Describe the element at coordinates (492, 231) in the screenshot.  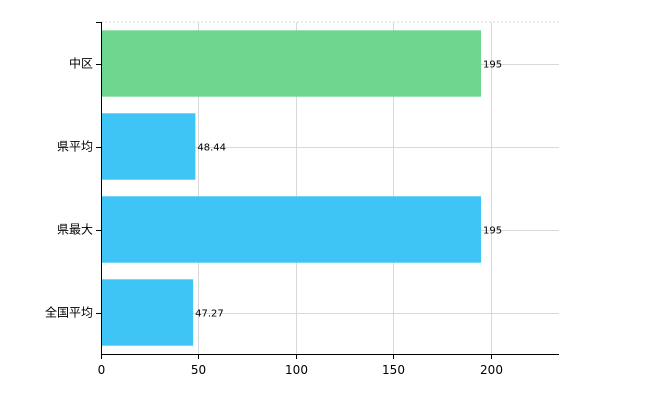
I see `data-label-2: 195` at that location.